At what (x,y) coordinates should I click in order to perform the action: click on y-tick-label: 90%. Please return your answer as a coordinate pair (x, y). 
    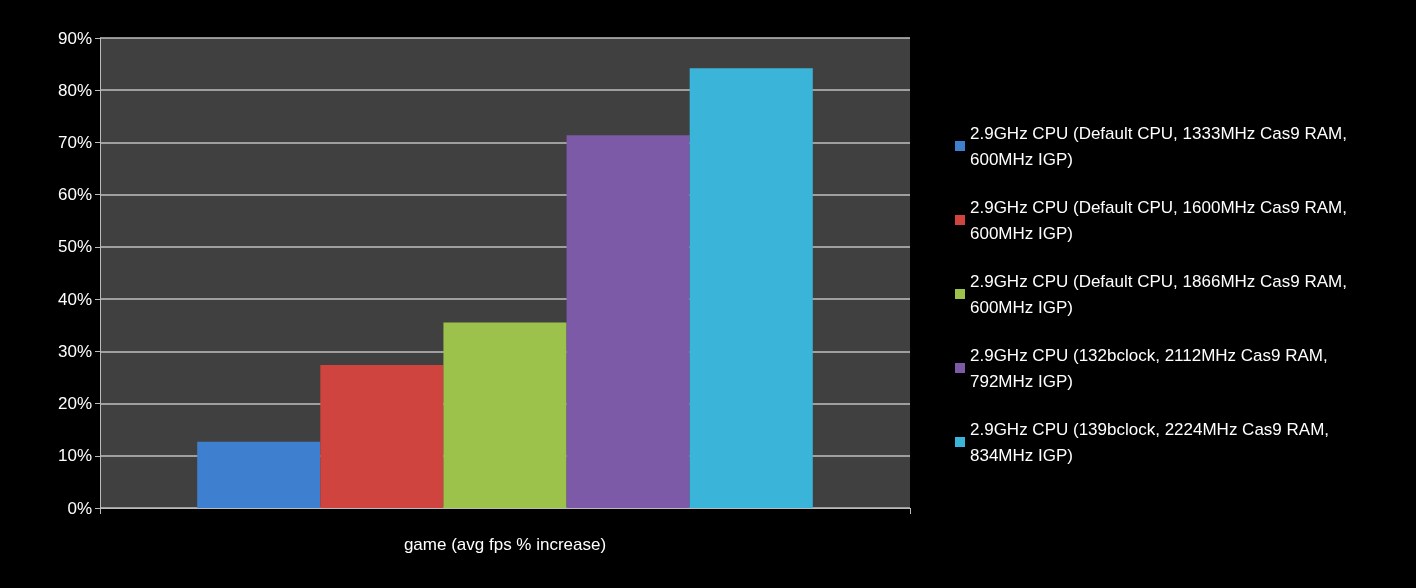
    Looking at the image, I should click on (74, 38).